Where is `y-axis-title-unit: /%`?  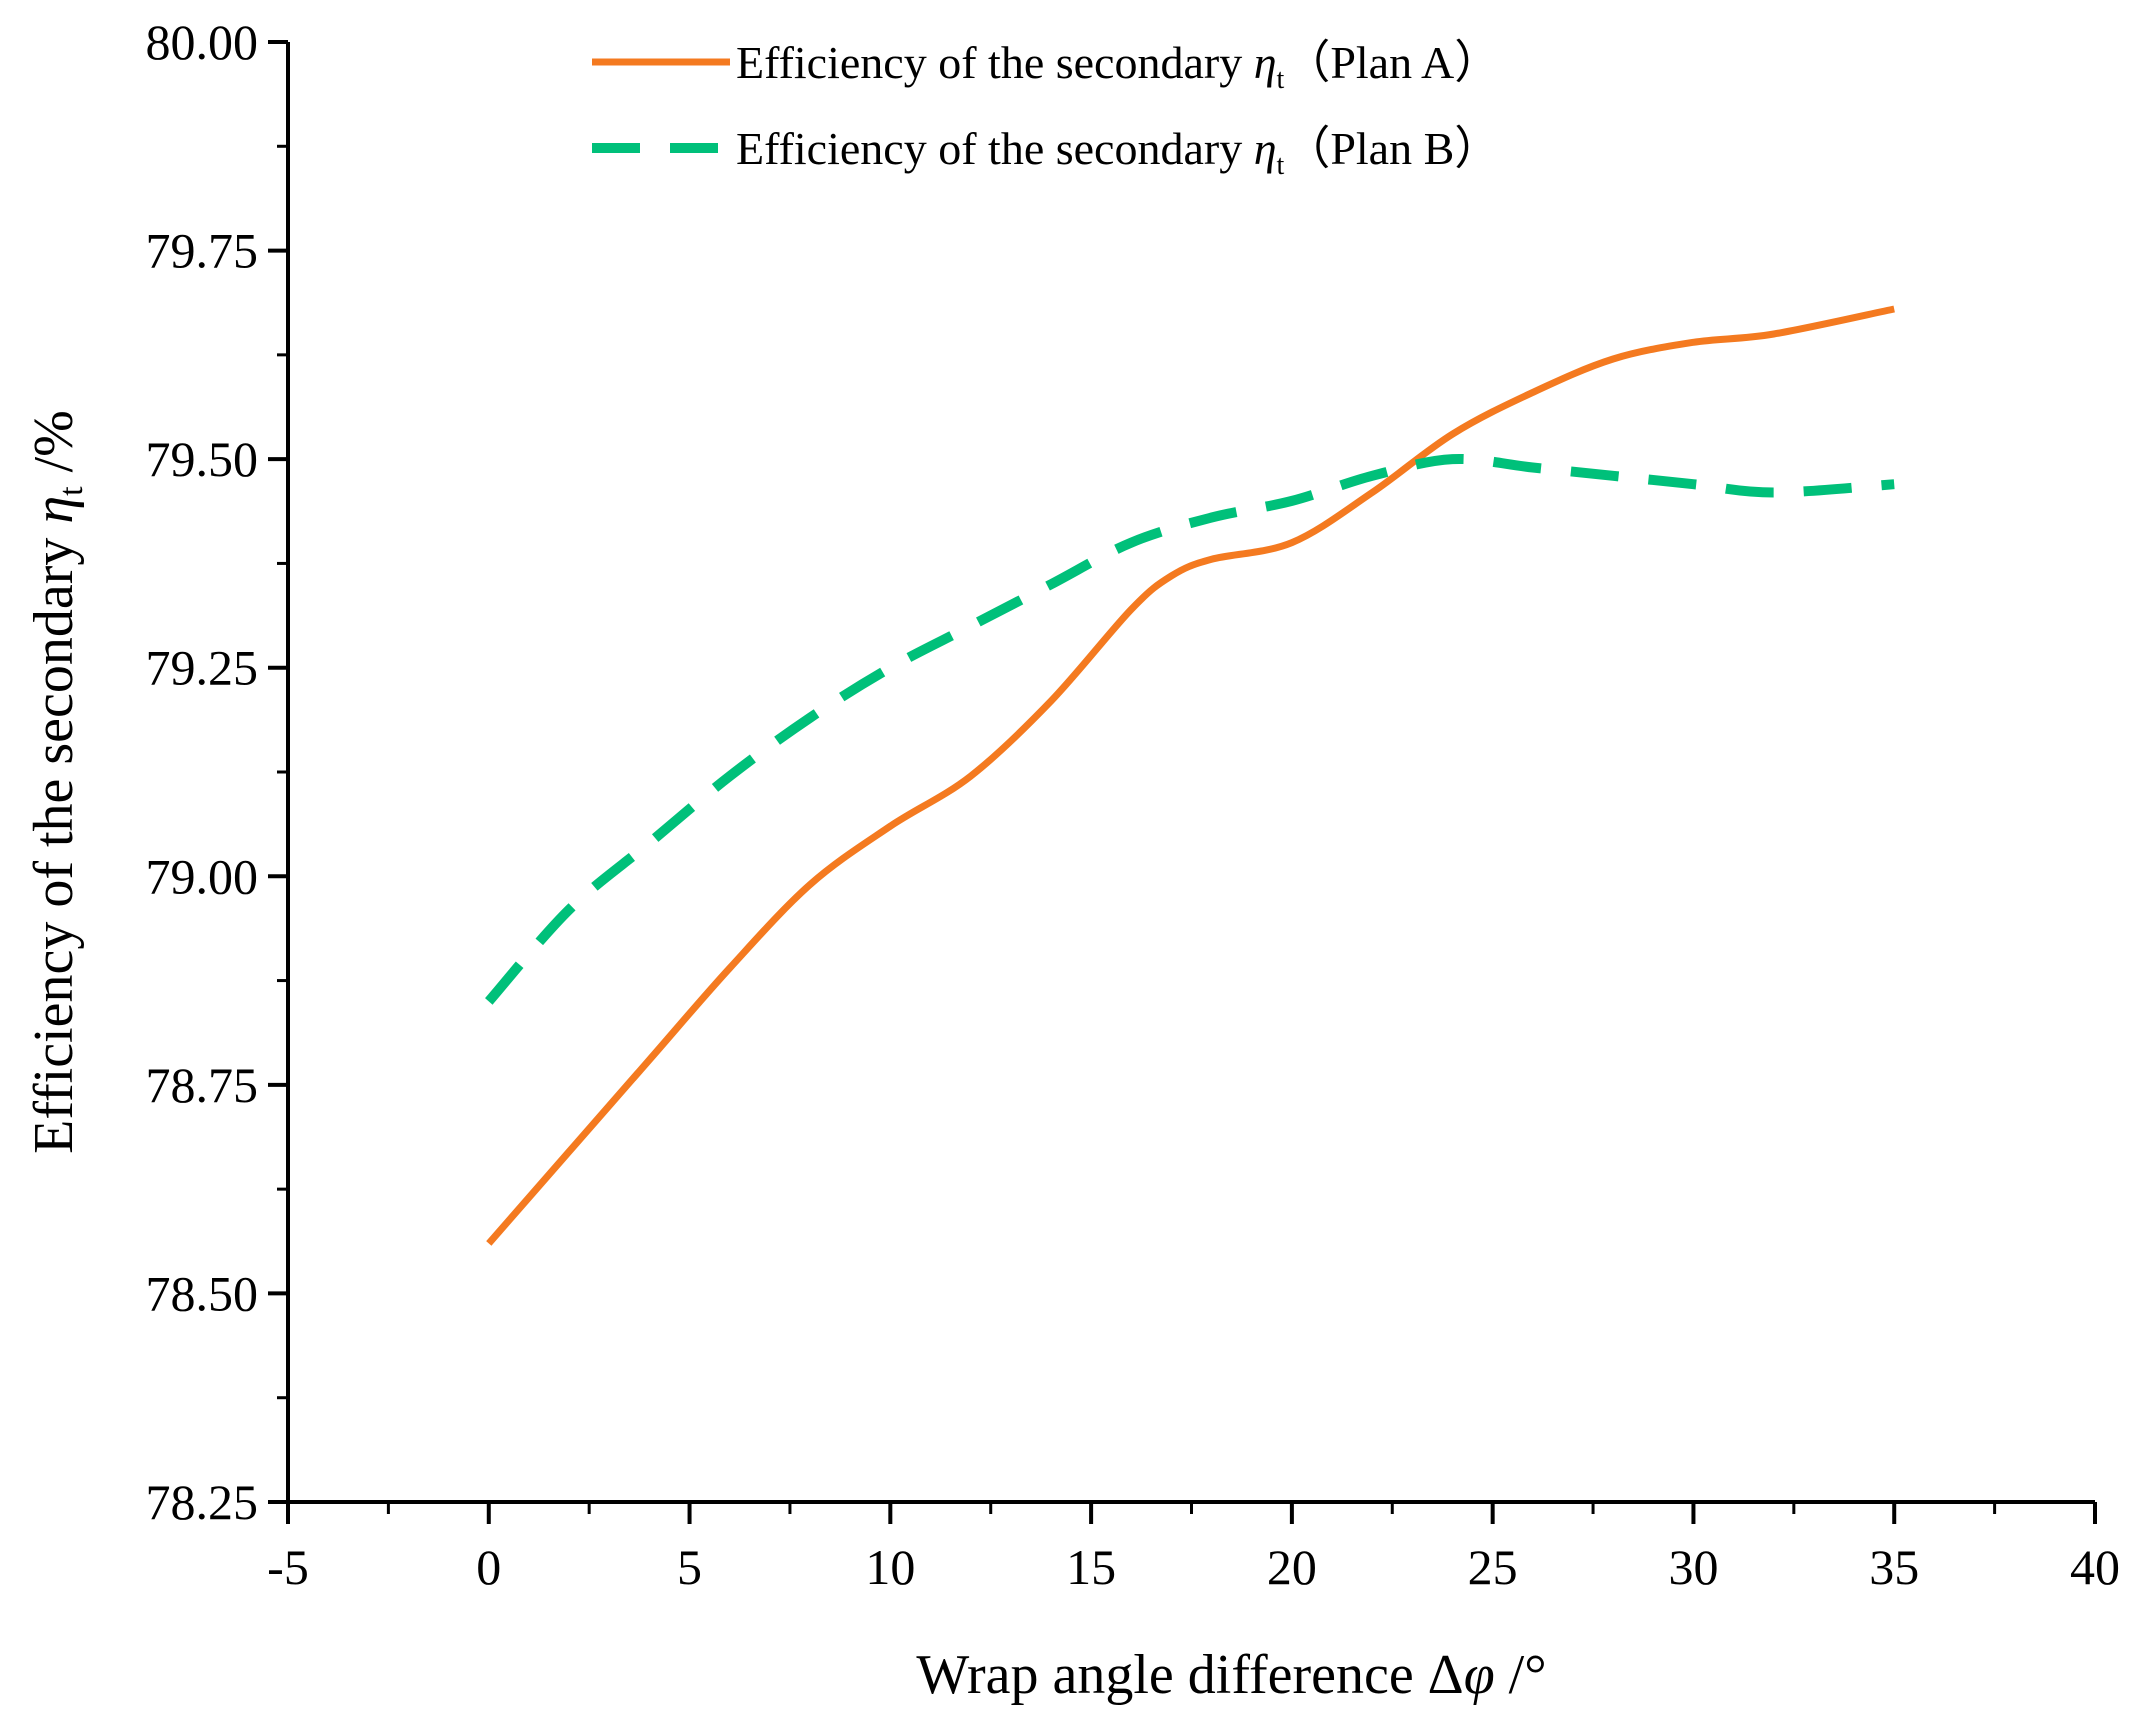
y-axis-title-unit: /% is located at coordinates (54, 448).